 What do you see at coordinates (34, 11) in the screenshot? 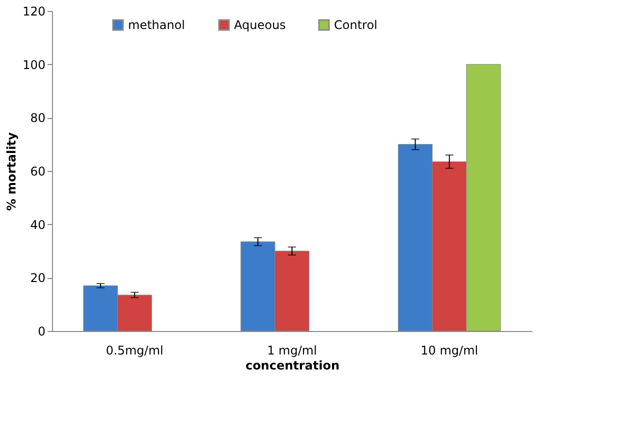
I see `y-tick-label: 120` at bounding box center [34, 11].